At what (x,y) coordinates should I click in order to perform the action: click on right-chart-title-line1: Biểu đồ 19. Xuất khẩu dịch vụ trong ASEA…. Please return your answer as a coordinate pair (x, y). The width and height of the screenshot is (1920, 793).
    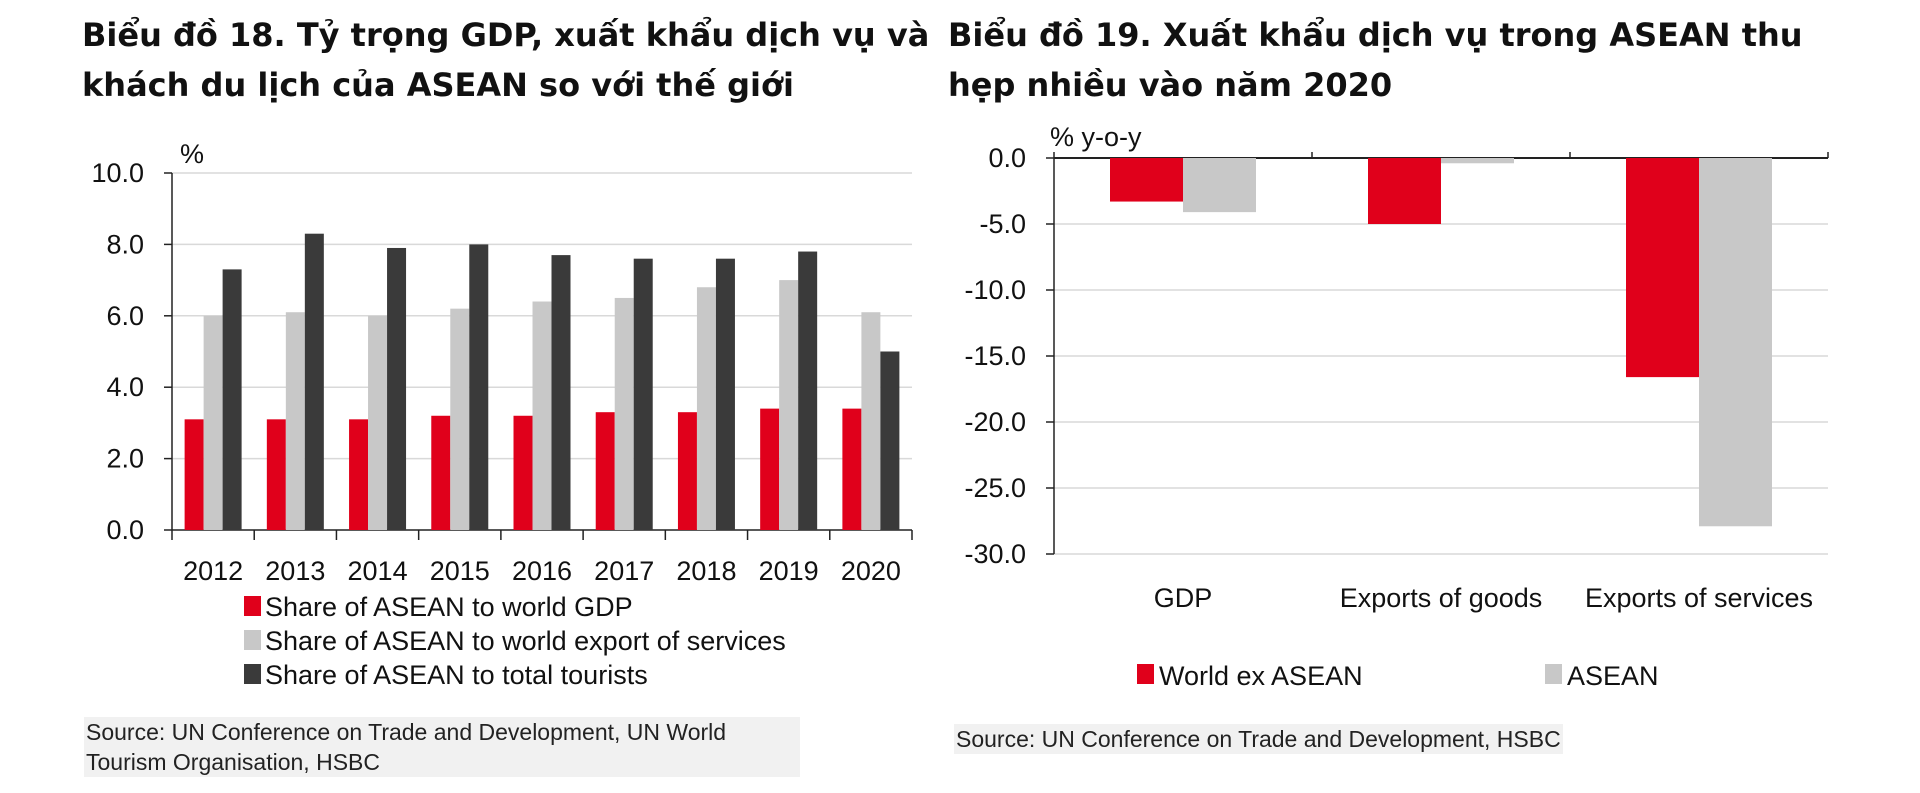
    Looking at the image, I should click on (1375, 35).